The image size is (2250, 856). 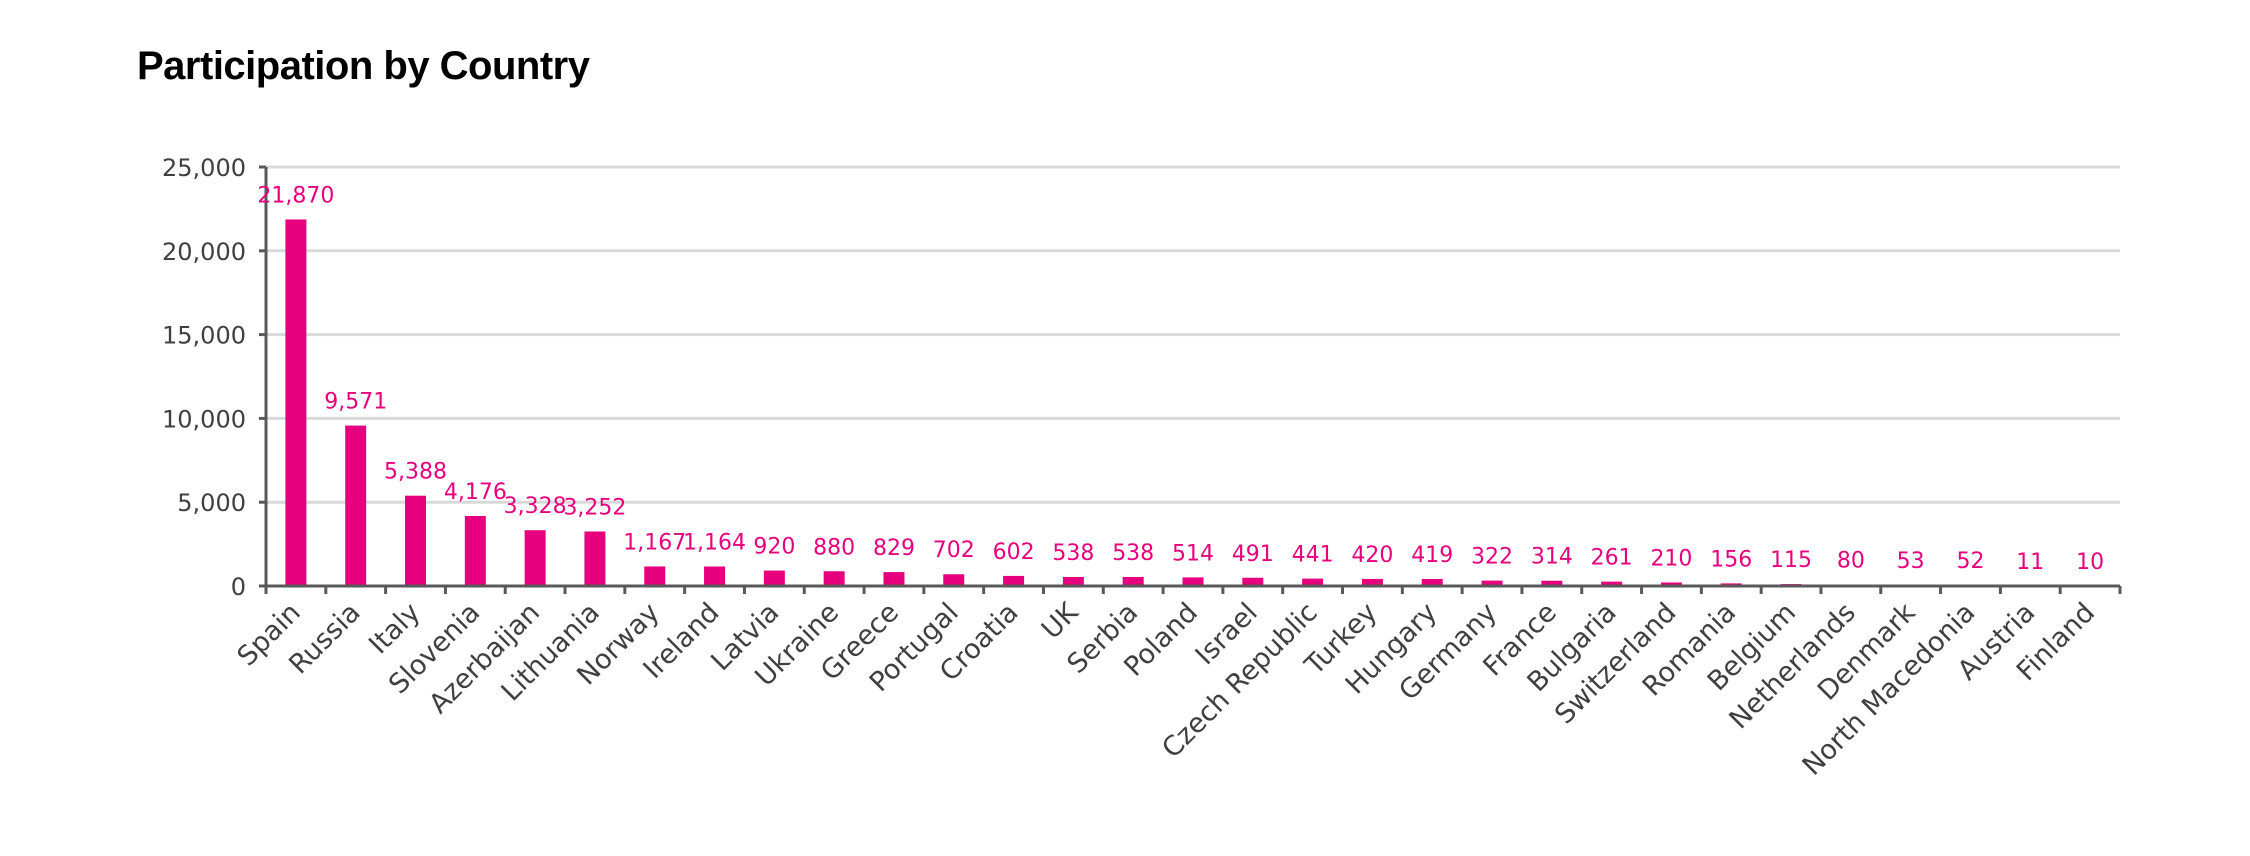 What do you see at coordinates (654, 542) in the screenshot?
I see `data-label: 1,167` at bounding box center [654, 542].